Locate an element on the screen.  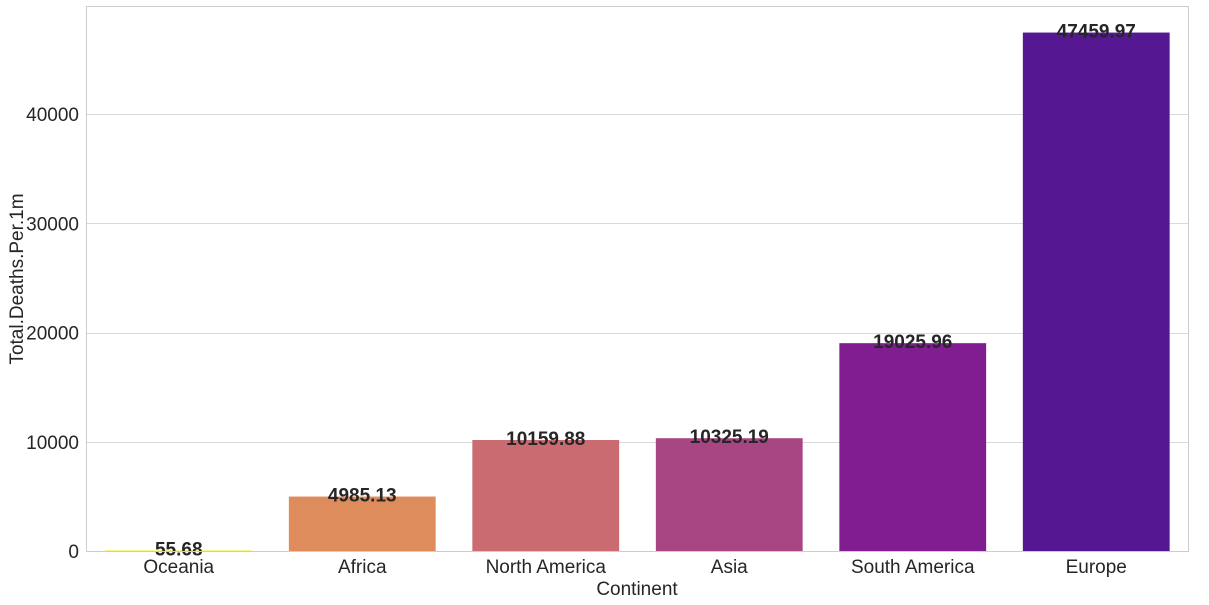
data-label: 4985.13 is located at coordinates (362, 496).